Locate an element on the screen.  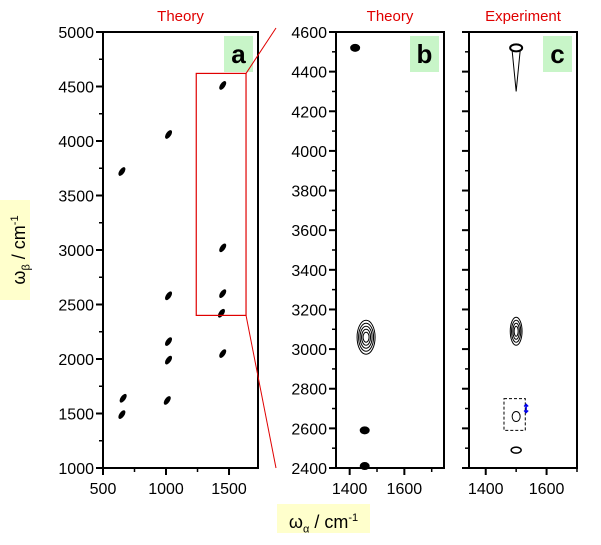
panel-title: Experiment is located at coordinates (523, 16).